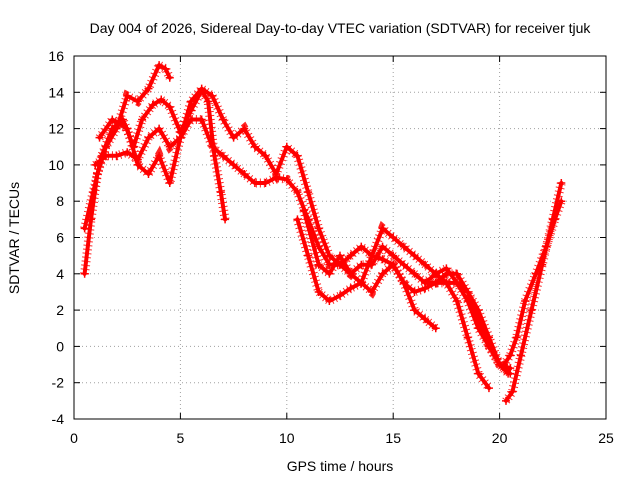 This screenshot has width=640, height=480. I want to click on series-trace, so click(532, 283).